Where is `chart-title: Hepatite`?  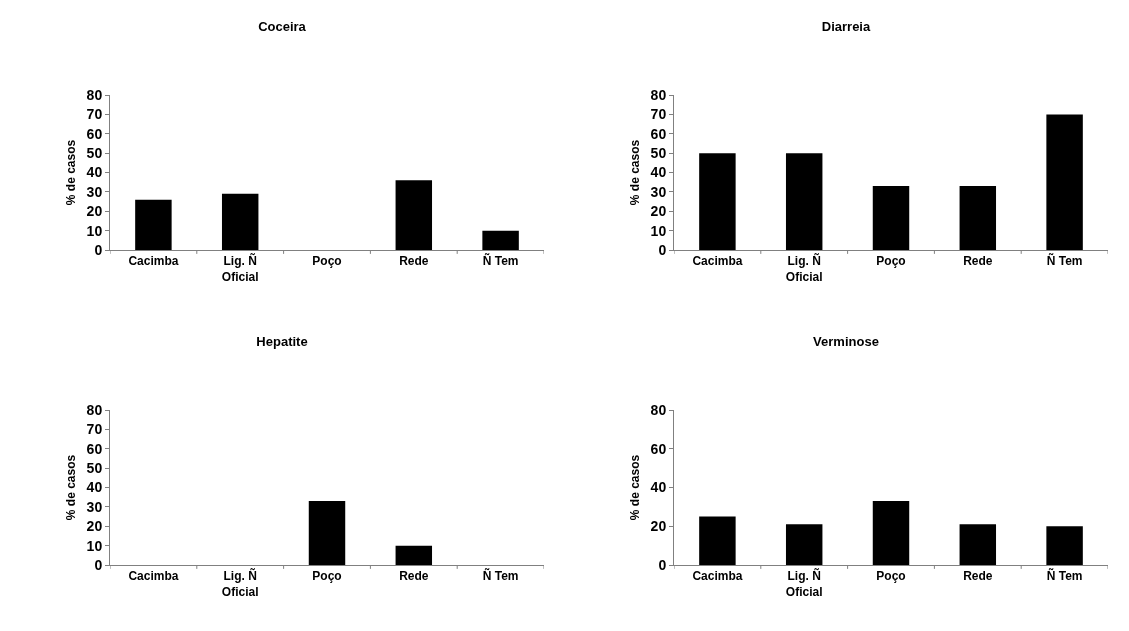
chart-title: Hepatite is located at coordinates (282, 342).